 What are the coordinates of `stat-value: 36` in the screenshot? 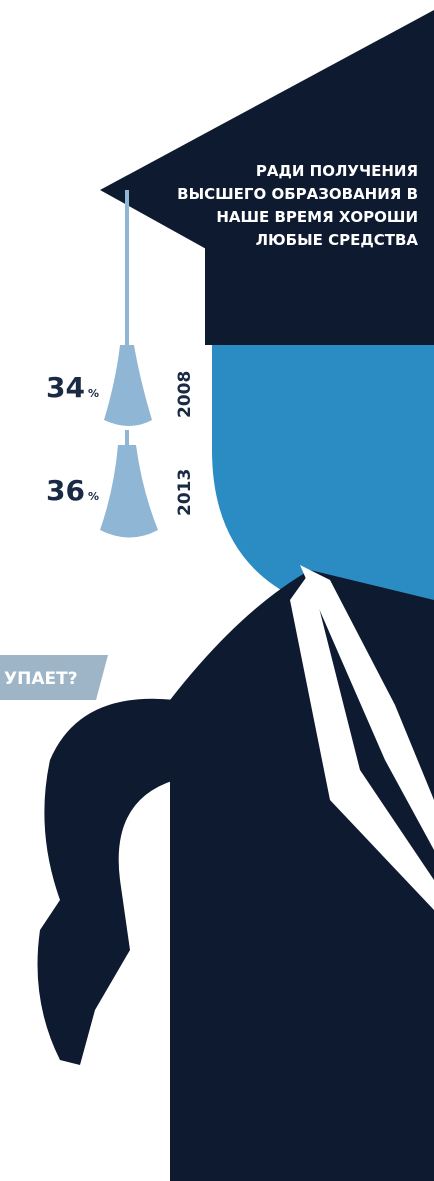 It's located at (65, 490).